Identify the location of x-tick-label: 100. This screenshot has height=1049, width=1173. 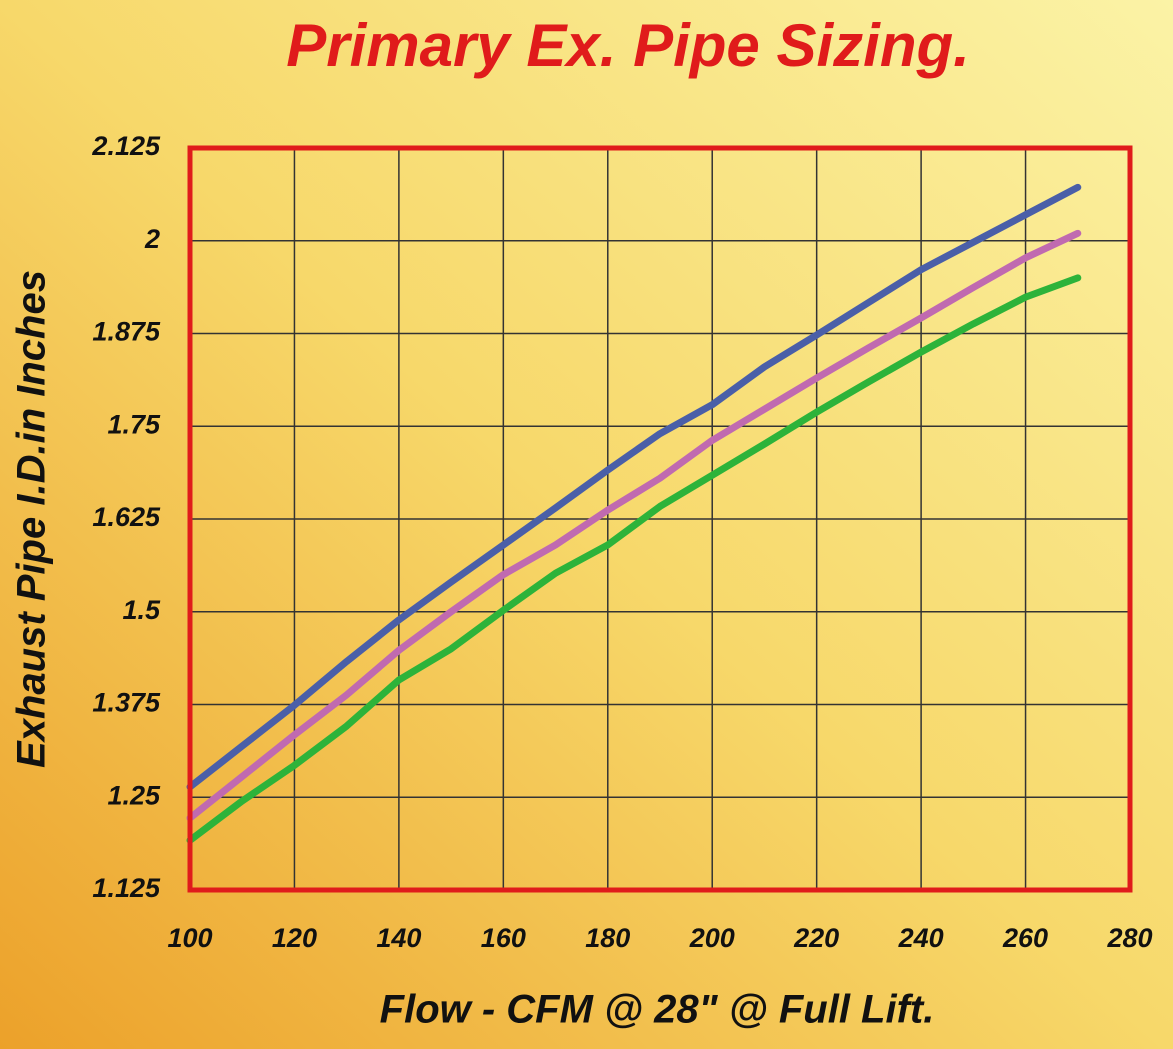
(189, 938).